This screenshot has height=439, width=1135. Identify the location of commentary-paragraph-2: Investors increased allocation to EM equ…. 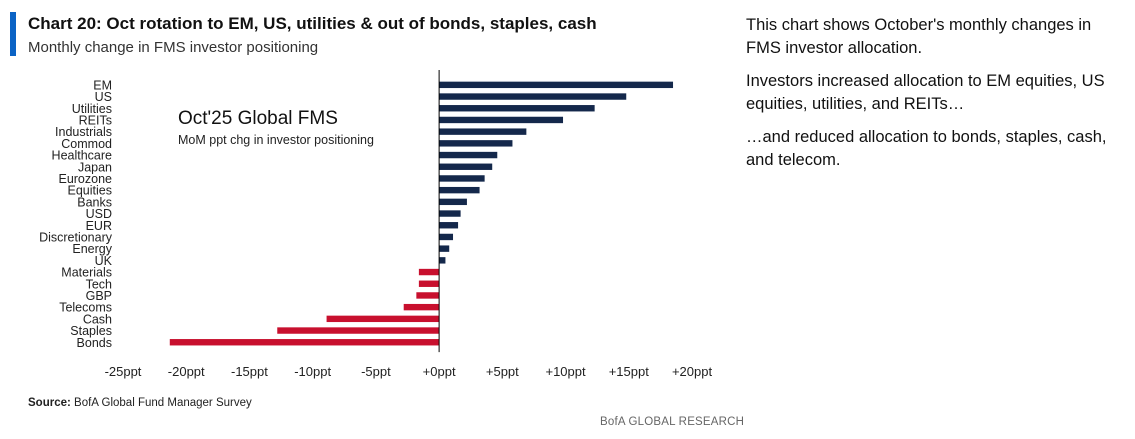
(925, 92).